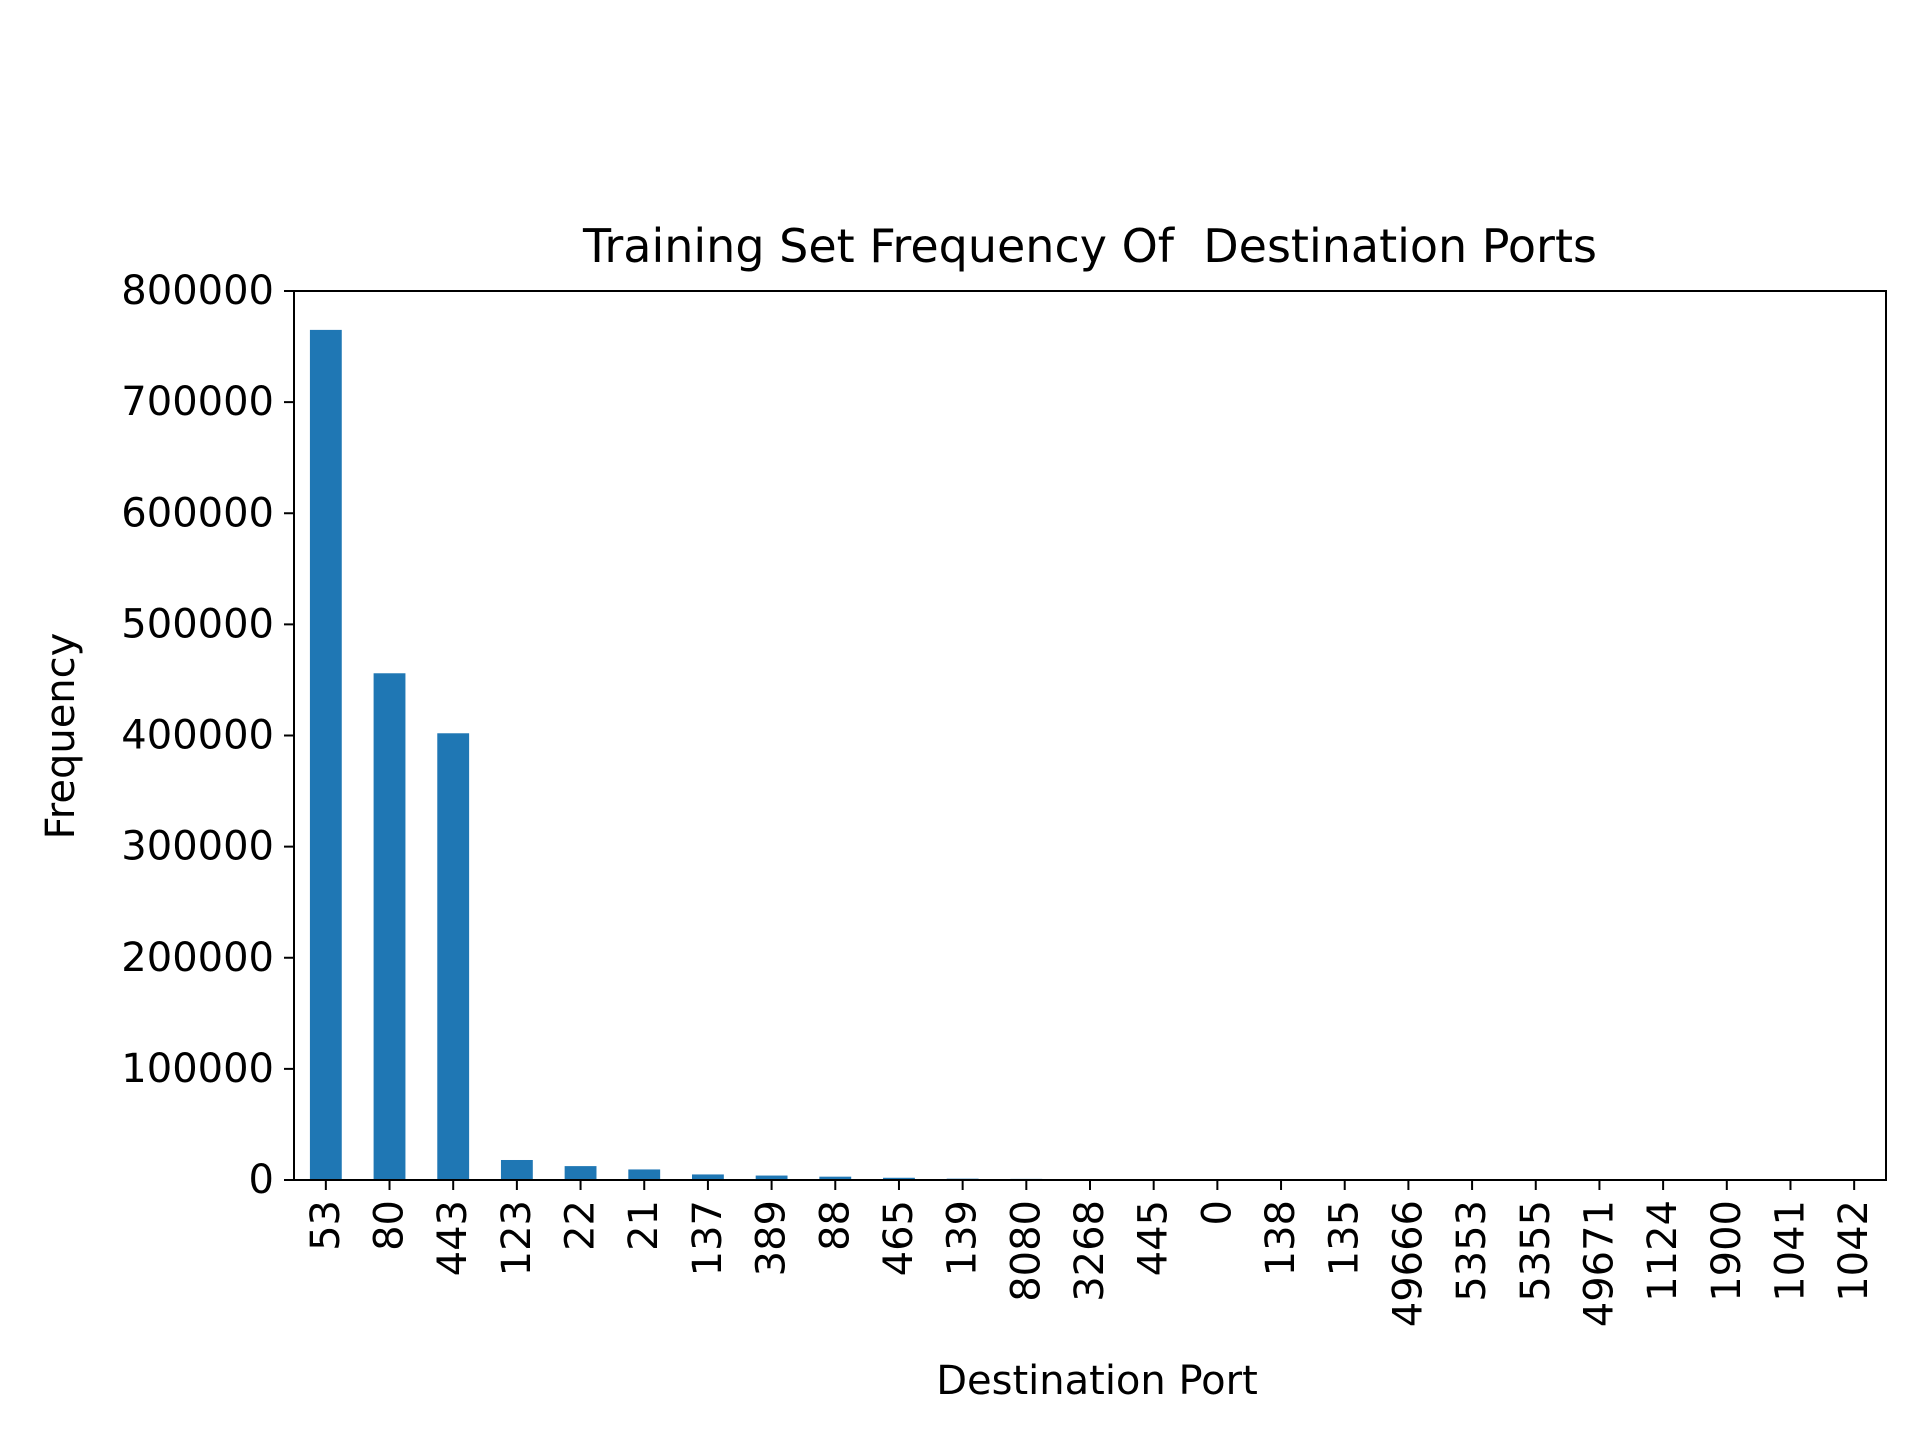  I want to click on x-tick-label: 123, so click(517, 1238).